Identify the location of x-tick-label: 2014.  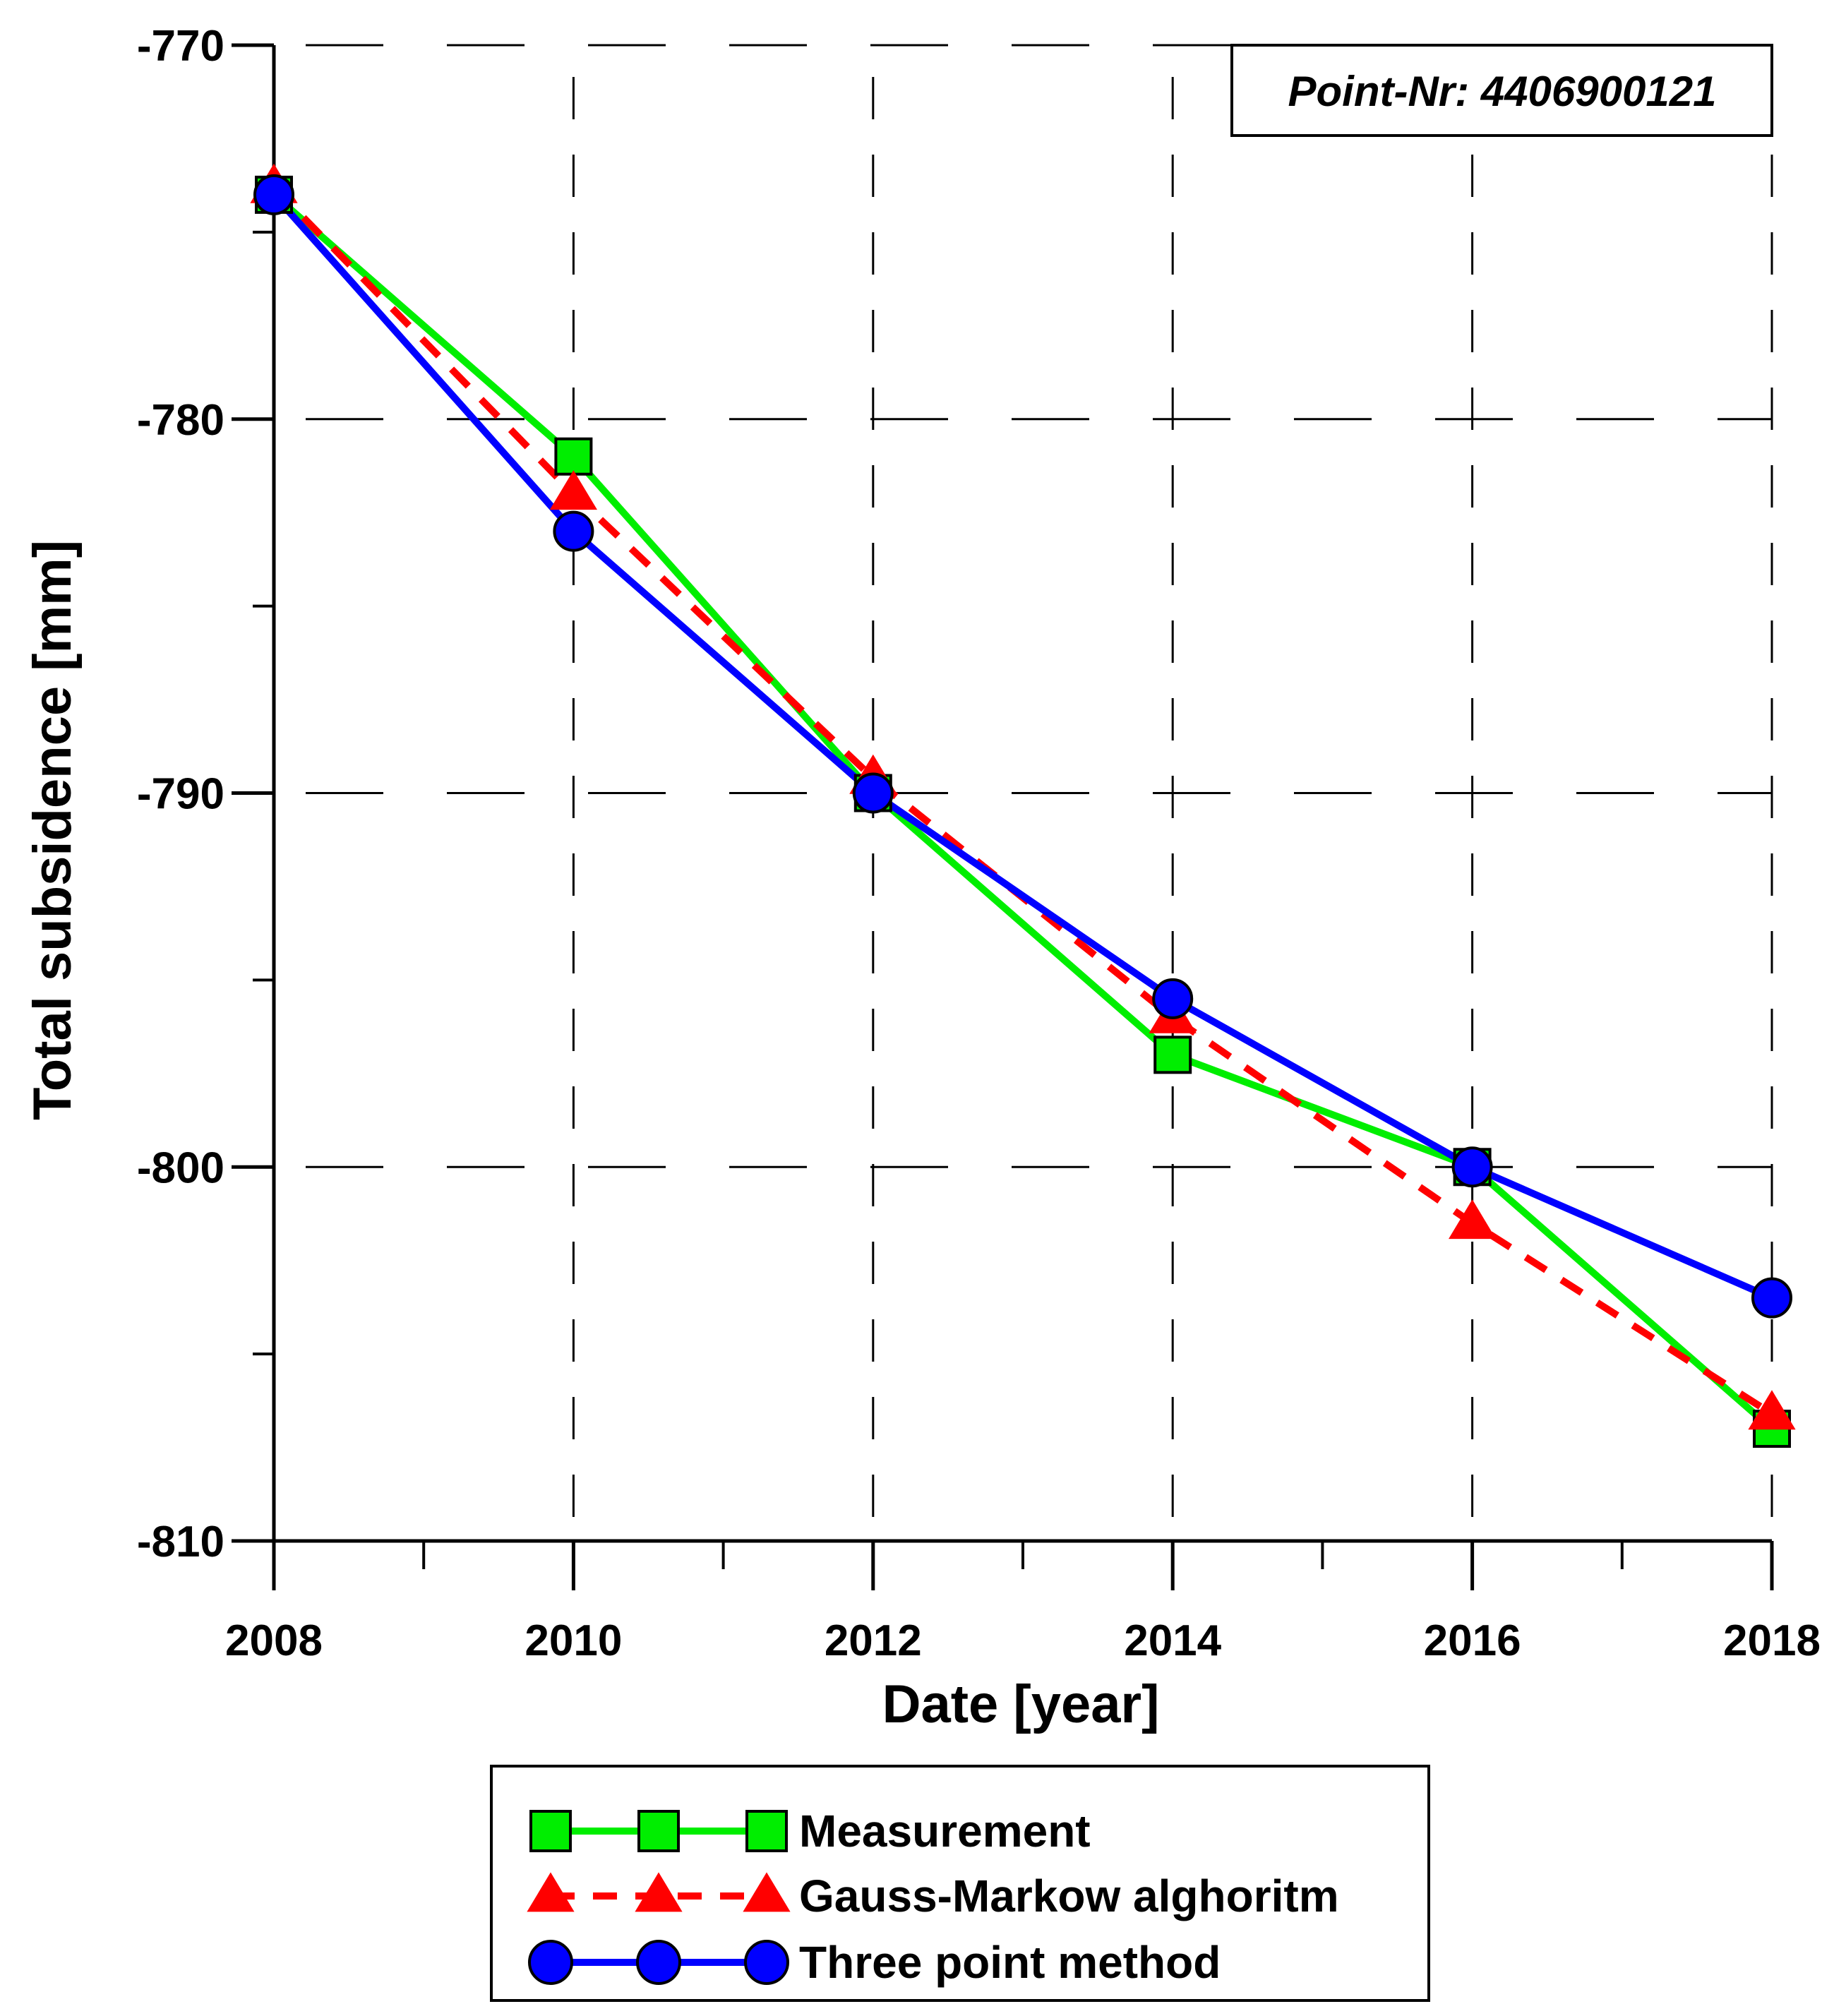
(1172, 1641).